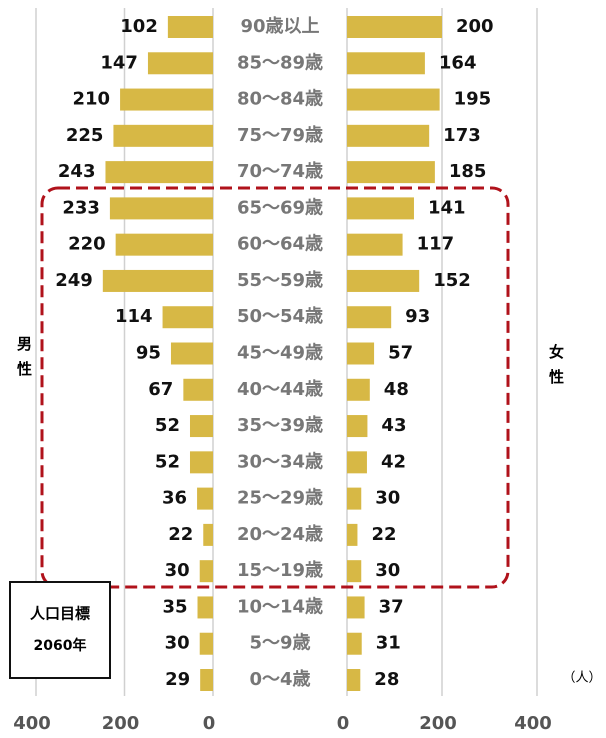  Describe the element at coordinates (279, 26) in the screenshot. I see `category-label: 90歳以上` at that location.